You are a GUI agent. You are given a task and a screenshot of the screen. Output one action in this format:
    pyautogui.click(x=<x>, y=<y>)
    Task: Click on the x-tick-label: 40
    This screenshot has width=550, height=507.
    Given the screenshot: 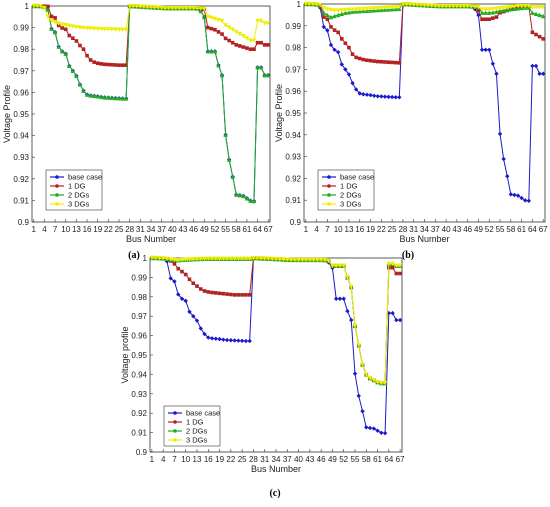 What is the action you would take?
    pyautogui.click(x=298, y=459)
    